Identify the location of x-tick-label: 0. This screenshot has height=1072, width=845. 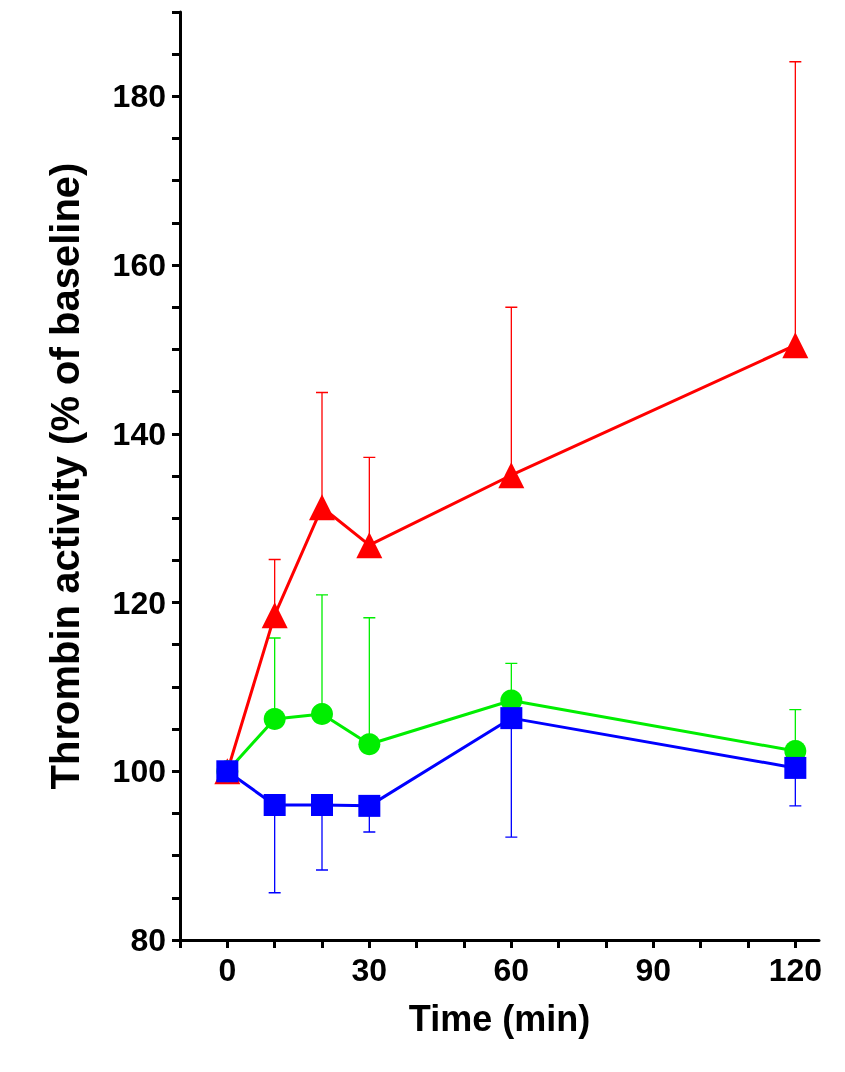
(227, 970).